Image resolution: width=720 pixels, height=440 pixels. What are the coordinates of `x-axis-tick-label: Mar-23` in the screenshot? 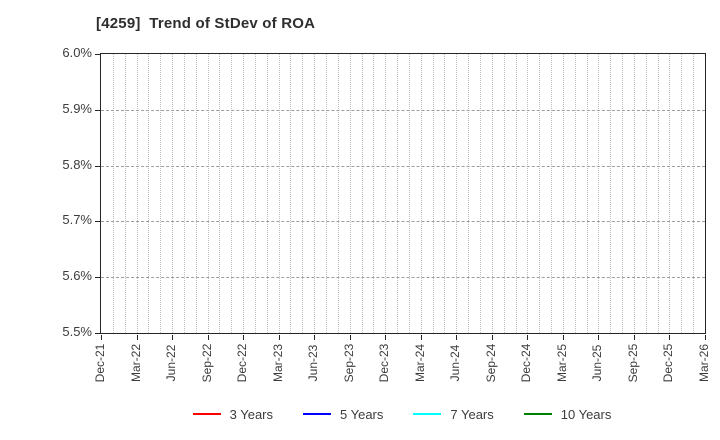 It's located at (277, 363).